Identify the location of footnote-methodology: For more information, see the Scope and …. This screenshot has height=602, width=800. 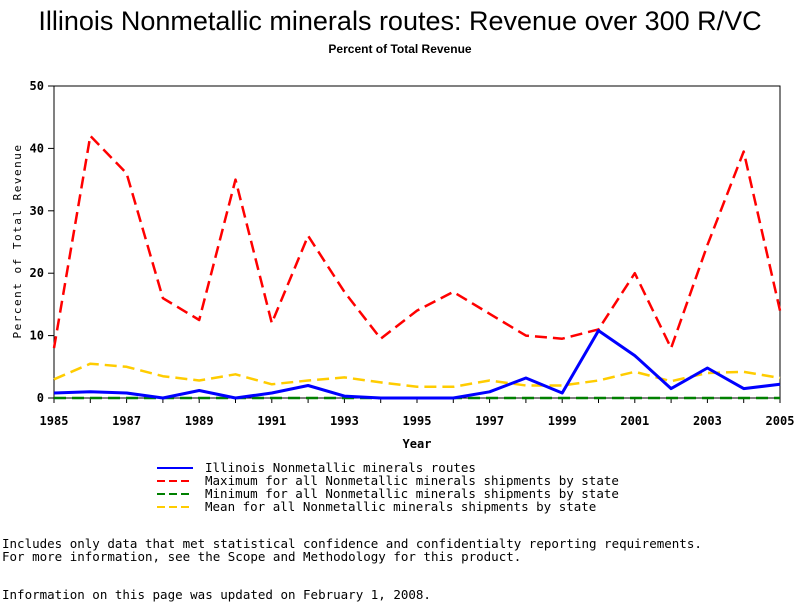
(262, 556).